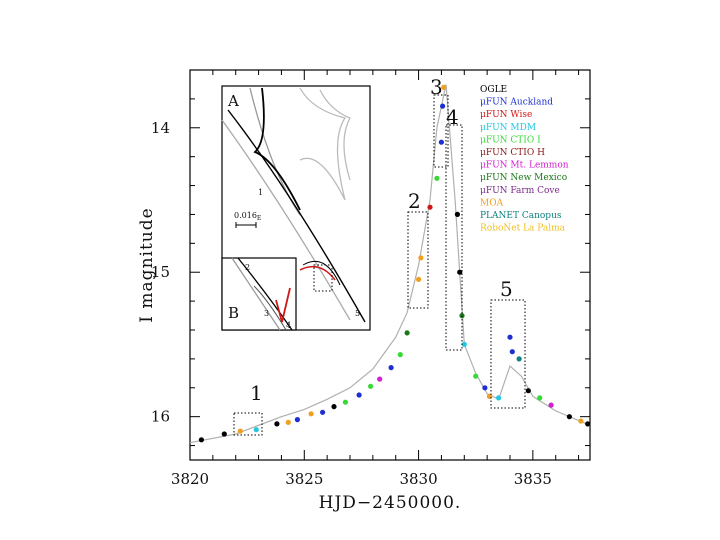  What do you see at coordinates (323, 278) in the screenshot?
I see `inset-a-zoom-box` at bounding box center [323, 278].